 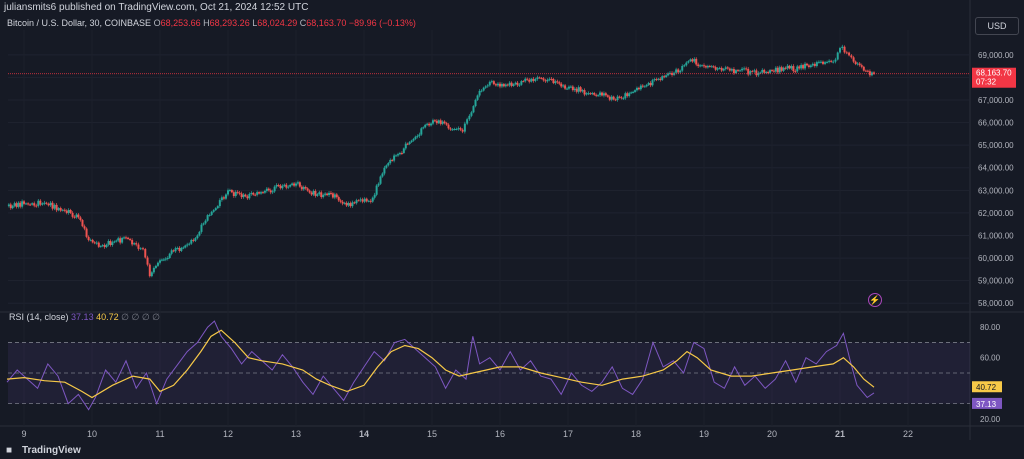 What do you see at coordinates (432, 434) in the screenshot?
I see `time-tick-label: 15` at bounding box center [432, 434].